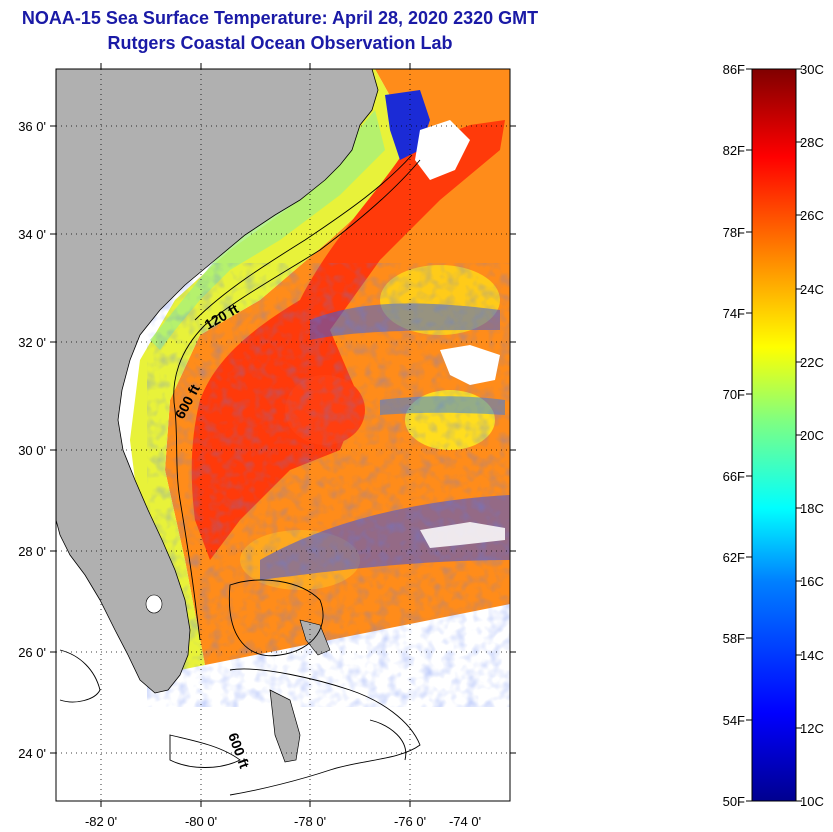 The image size is (833, 832). What do you see at coordinates (734, 150) in the screenshot?
I see `colorbar-f-label: 82F` at bounding box center [734, 150].